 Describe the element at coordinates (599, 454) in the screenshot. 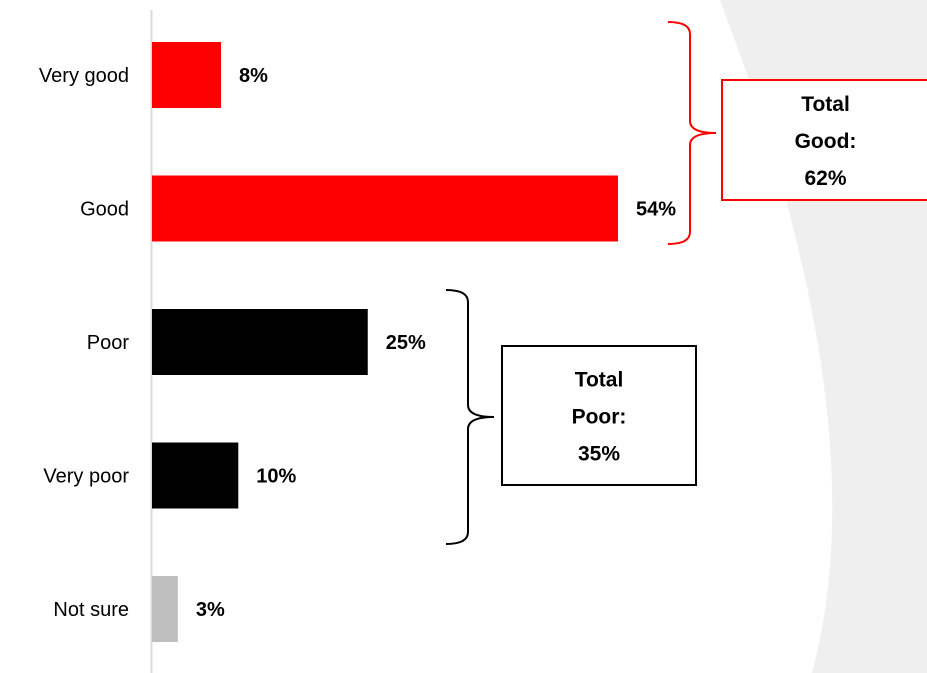

I see `total-box-poor-line-3: 35%` at that location.